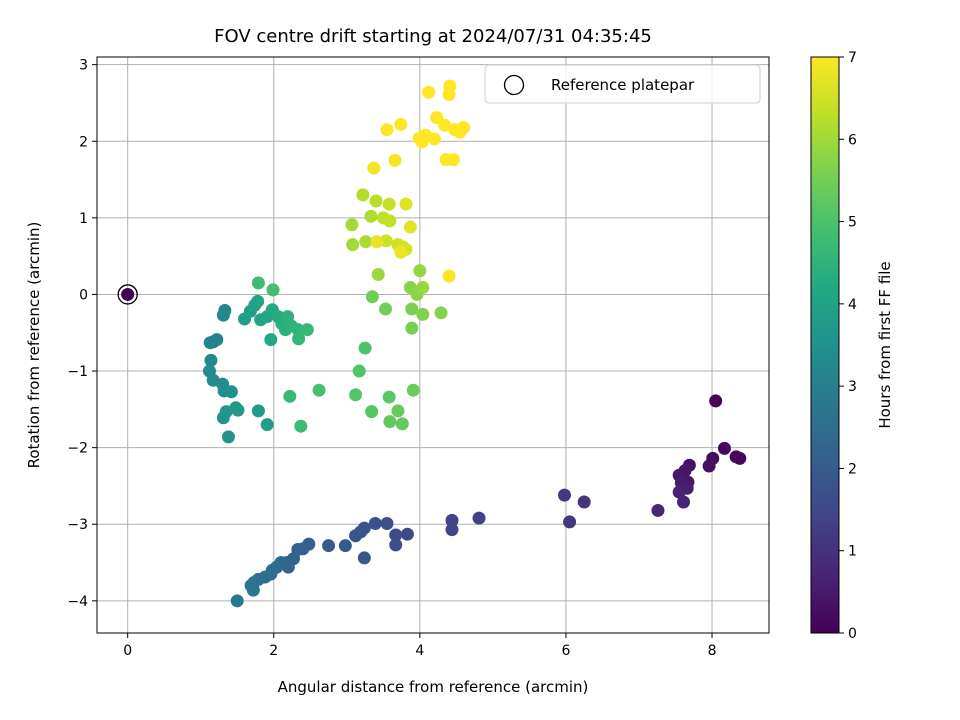 The width and height of the screenshot is (960, 720). Describe the element at coordinates (514, 85) in the screenshot. I see `legend-marker-icon` at that location.